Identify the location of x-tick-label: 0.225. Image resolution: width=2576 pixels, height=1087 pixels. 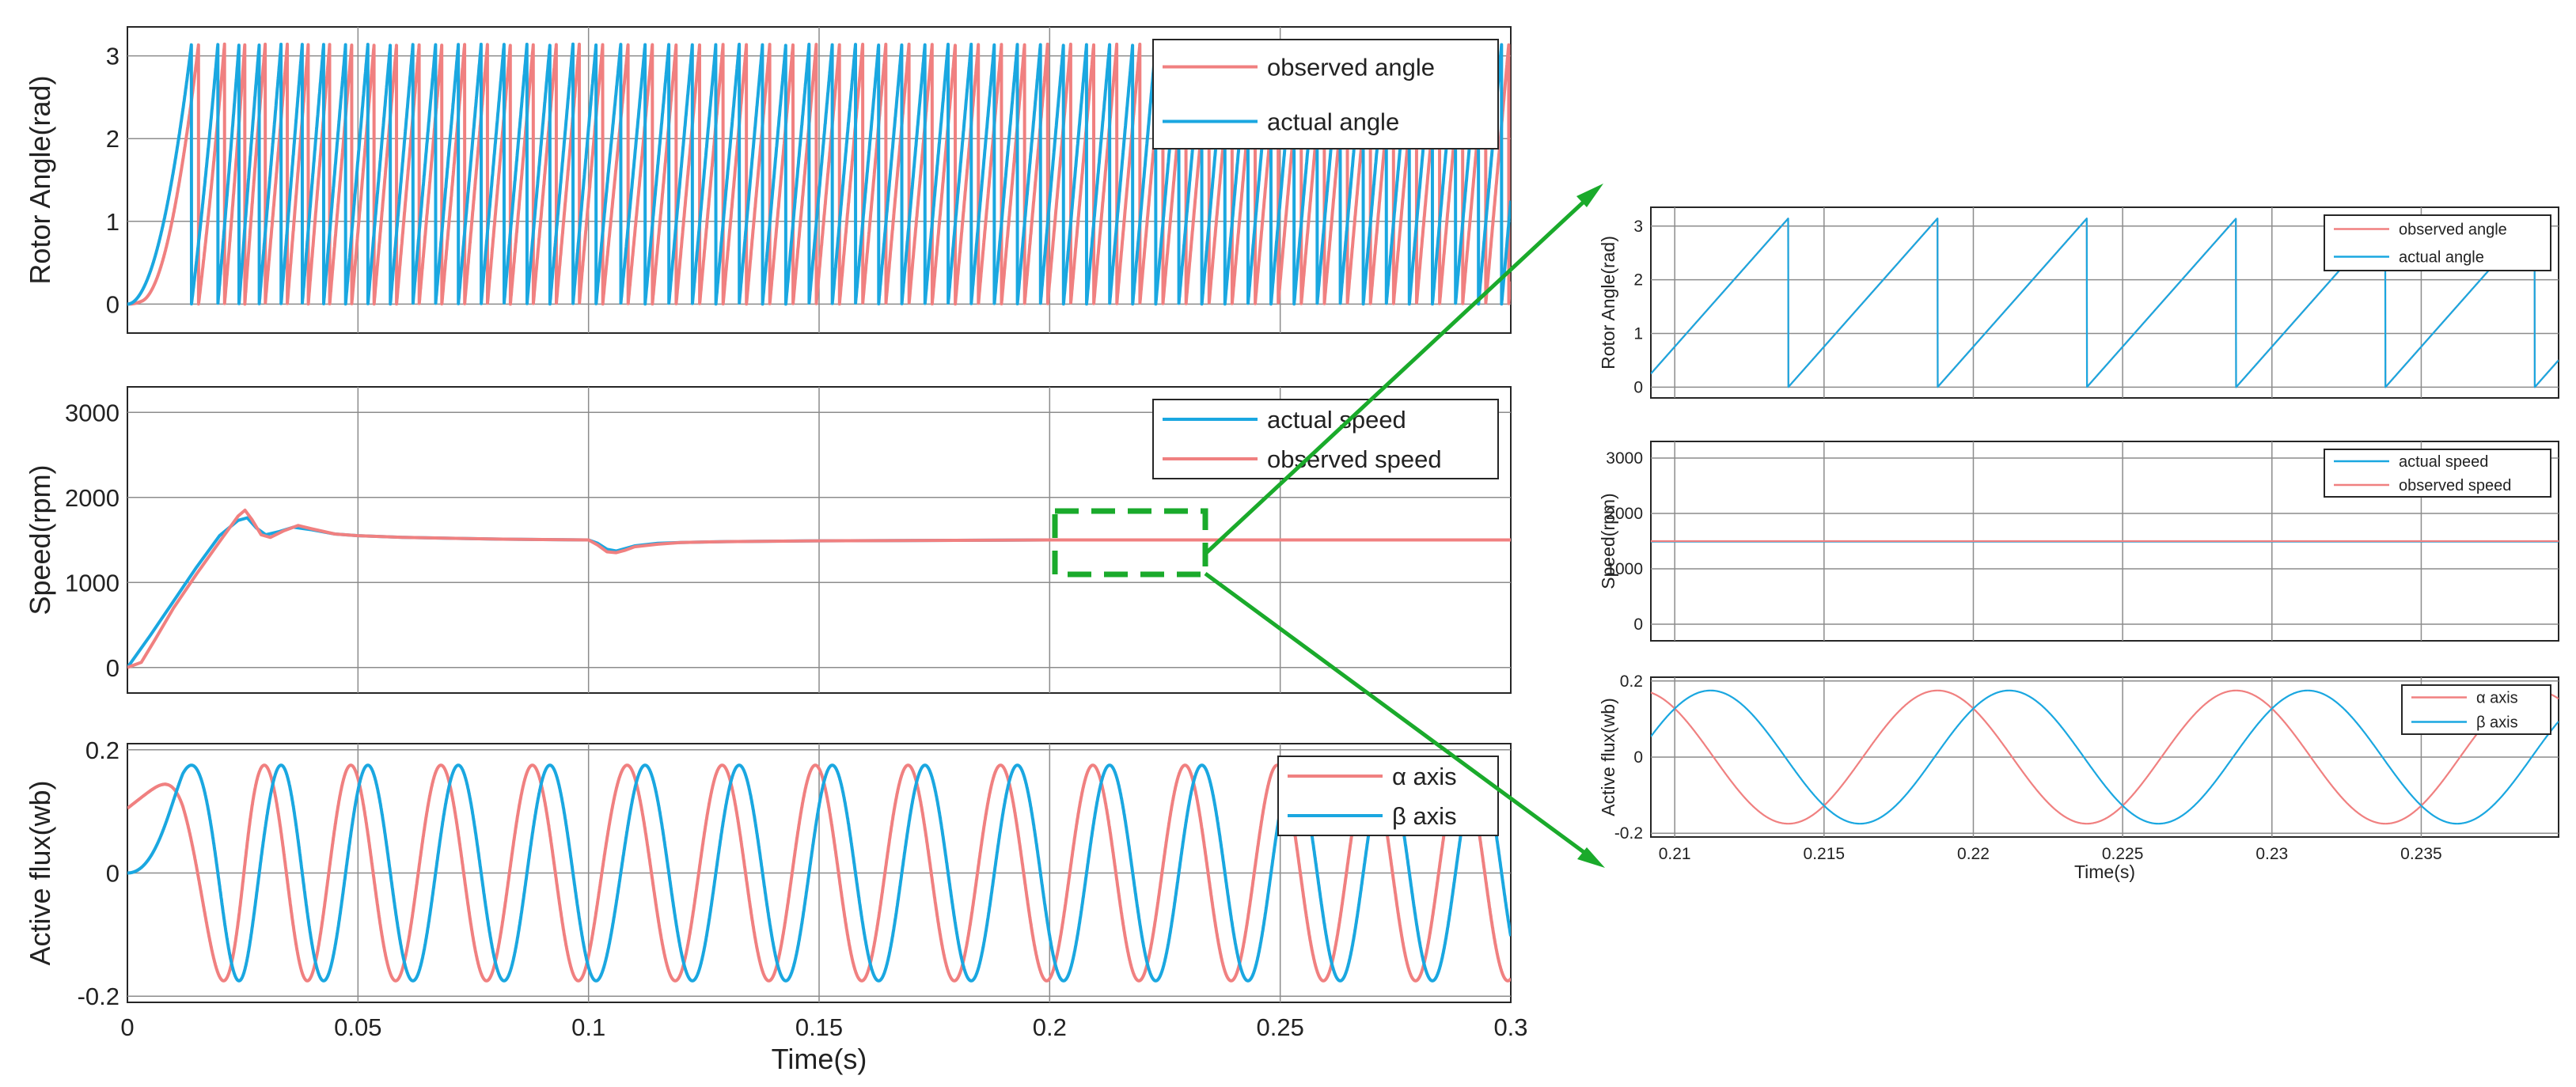
(2123, 854).